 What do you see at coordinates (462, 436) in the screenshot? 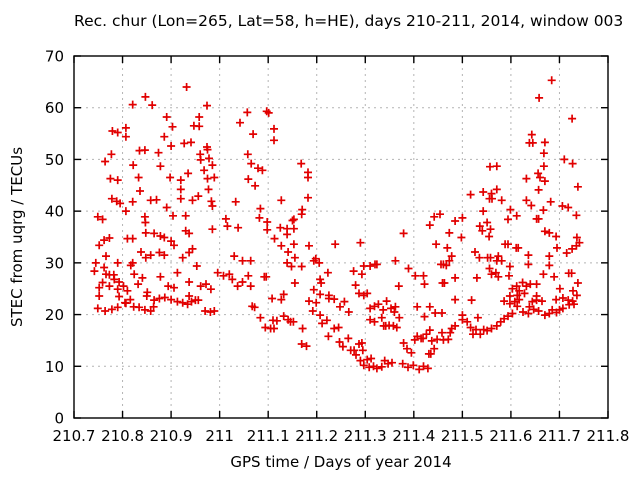
I see `x-tick-label: 211.5` at bounding box center [462, 436].